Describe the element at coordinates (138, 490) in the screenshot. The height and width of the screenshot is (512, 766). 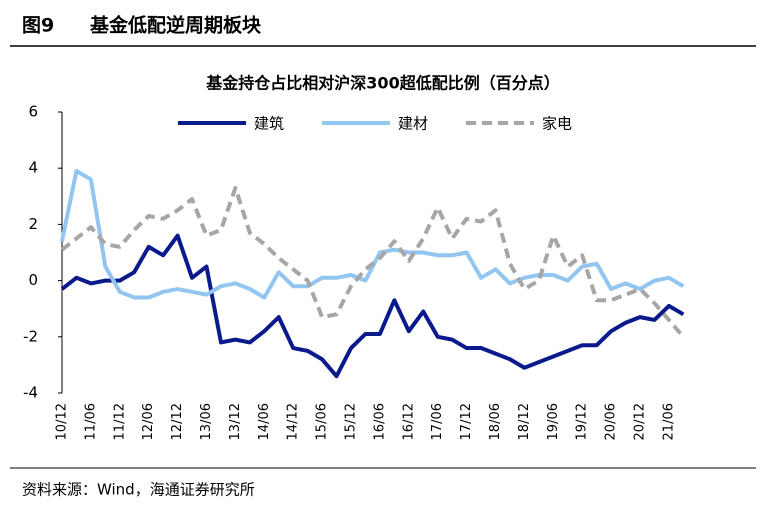
I see `source: 资料来源：Wind，海通证券研究所` at that location.